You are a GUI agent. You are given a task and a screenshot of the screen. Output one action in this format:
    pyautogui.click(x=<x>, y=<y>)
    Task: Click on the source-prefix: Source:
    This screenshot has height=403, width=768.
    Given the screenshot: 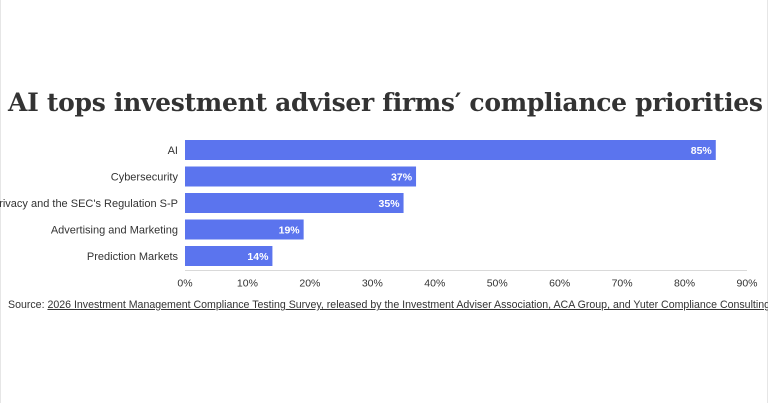 What is the action you would take?
    pyautogui.click(x=28, y=305)
    